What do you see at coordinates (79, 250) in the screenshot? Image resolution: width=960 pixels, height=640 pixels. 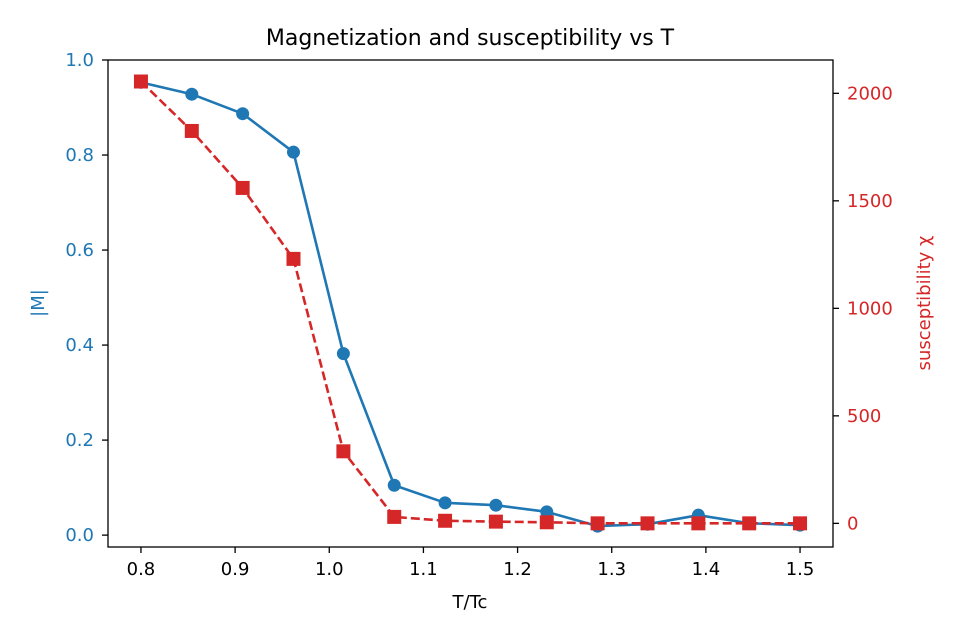 I see `y-left-tick-label: 0.6` at bounding box center [79, 250].